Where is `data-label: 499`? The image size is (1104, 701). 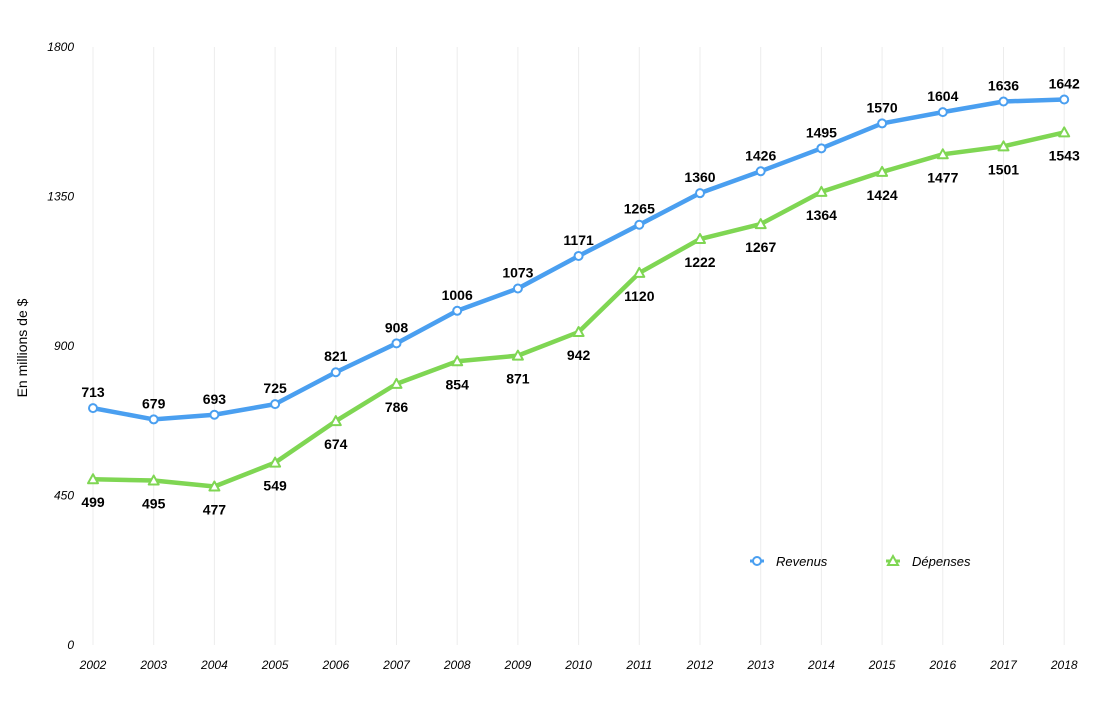
data-label: 499 is located at coordinates (93, 502).